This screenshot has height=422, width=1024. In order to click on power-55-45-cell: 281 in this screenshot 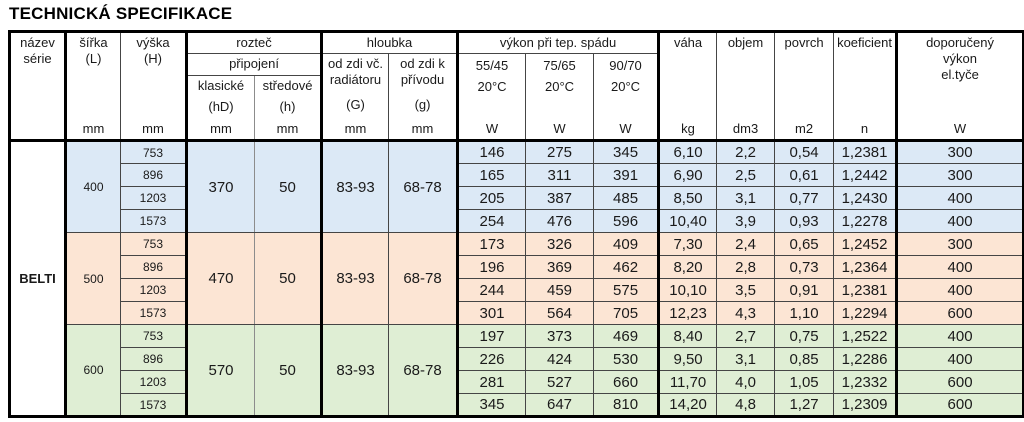, I will do `click(492, 382)`.